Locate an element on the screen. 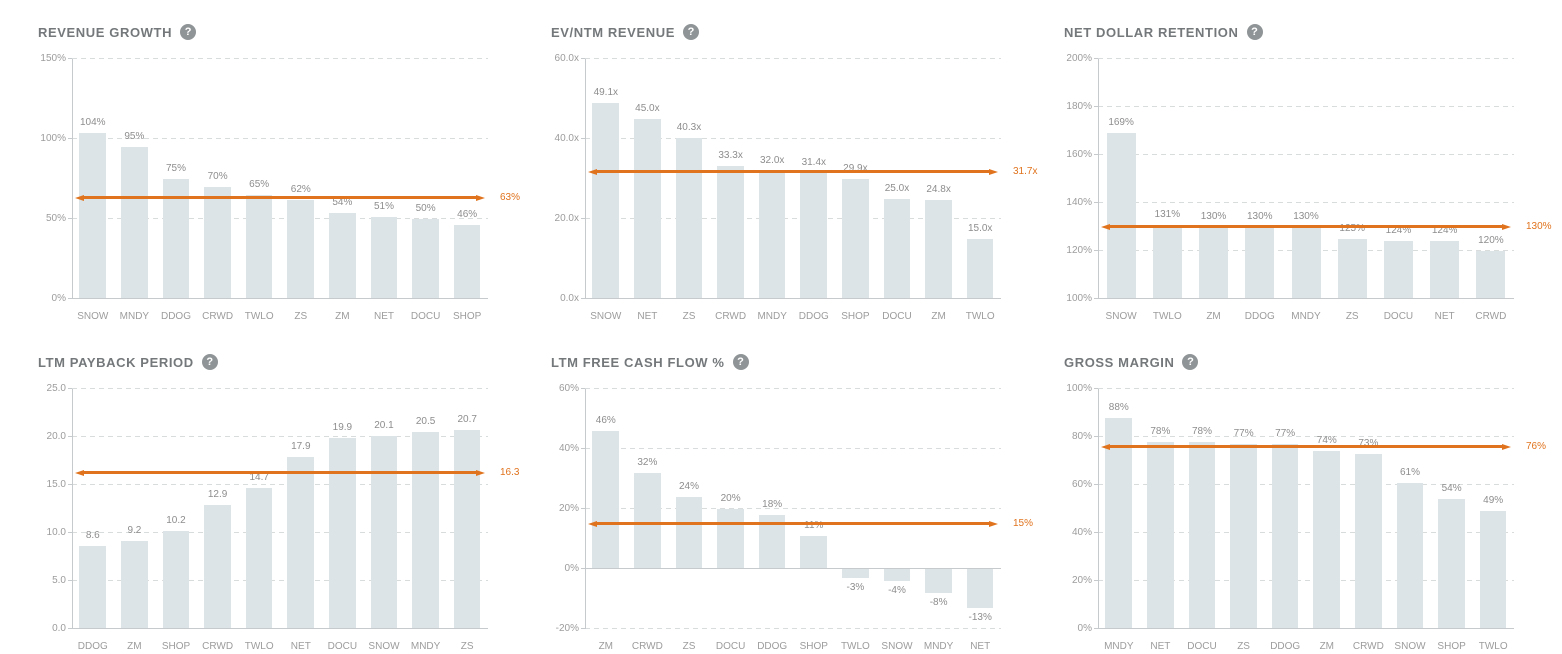  y-axis-spine is located at coordinates (1098, 509).